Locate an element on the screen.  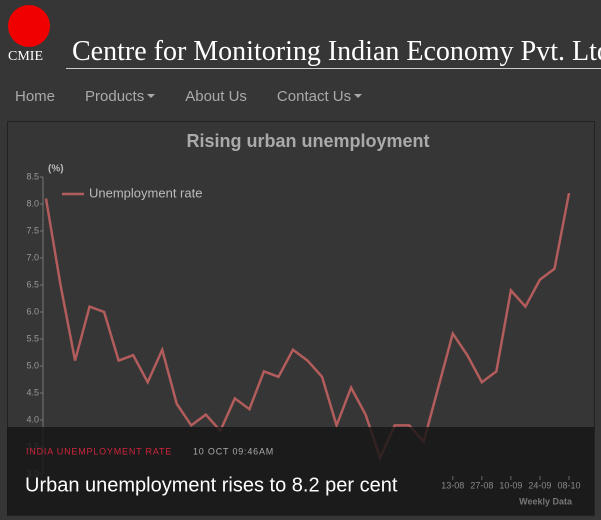
logo-icon is located at coordinates (29, 26).